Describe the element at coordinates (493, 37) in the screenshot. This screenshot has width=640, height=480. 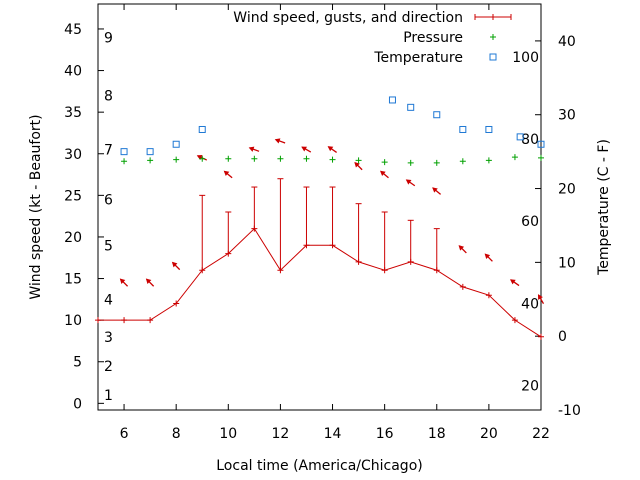
I see `legend-swatch-pressure` at that location.